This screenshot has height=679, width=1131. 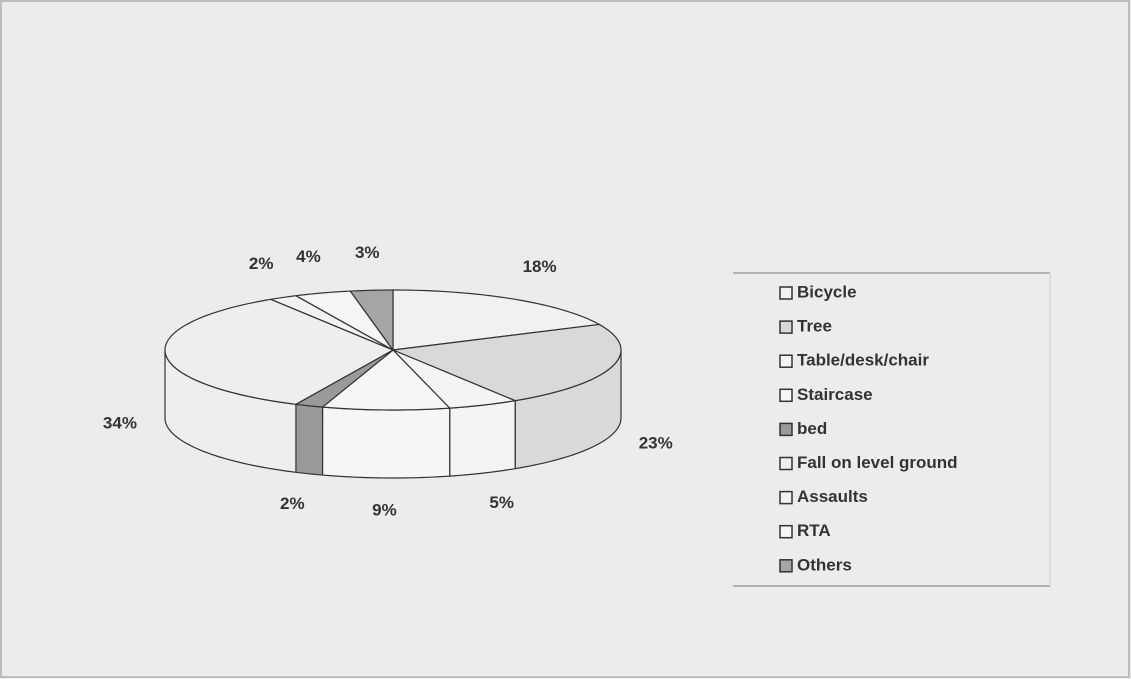 I want to click on data-label: 23%, so click(x=656, y=442).